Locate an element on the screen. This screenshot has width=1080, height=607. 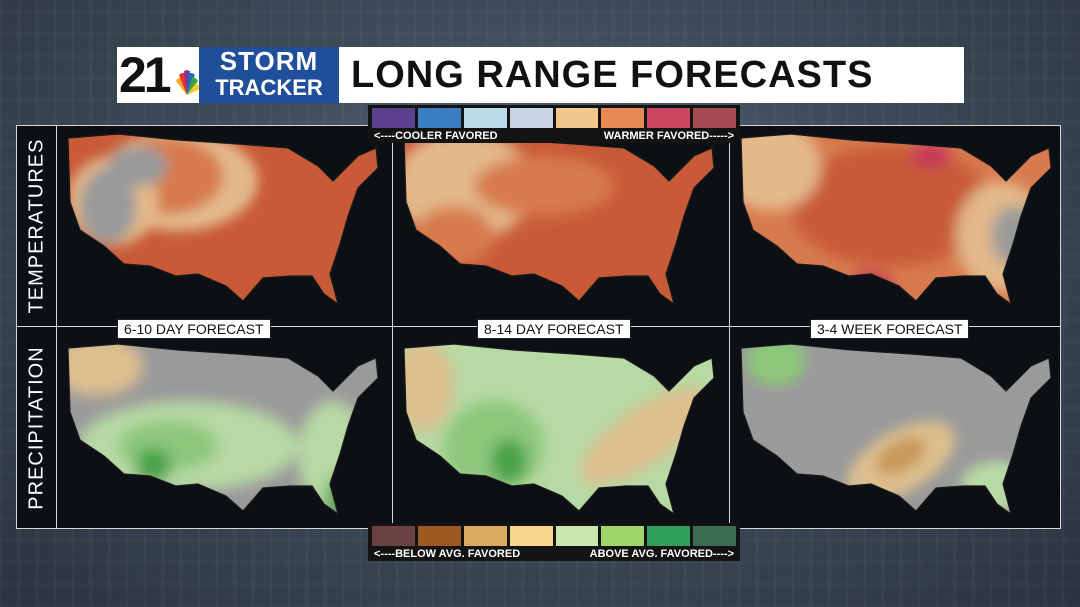
row-label-precipitation: PRECIPITATION is located at coordinates (36, 428).